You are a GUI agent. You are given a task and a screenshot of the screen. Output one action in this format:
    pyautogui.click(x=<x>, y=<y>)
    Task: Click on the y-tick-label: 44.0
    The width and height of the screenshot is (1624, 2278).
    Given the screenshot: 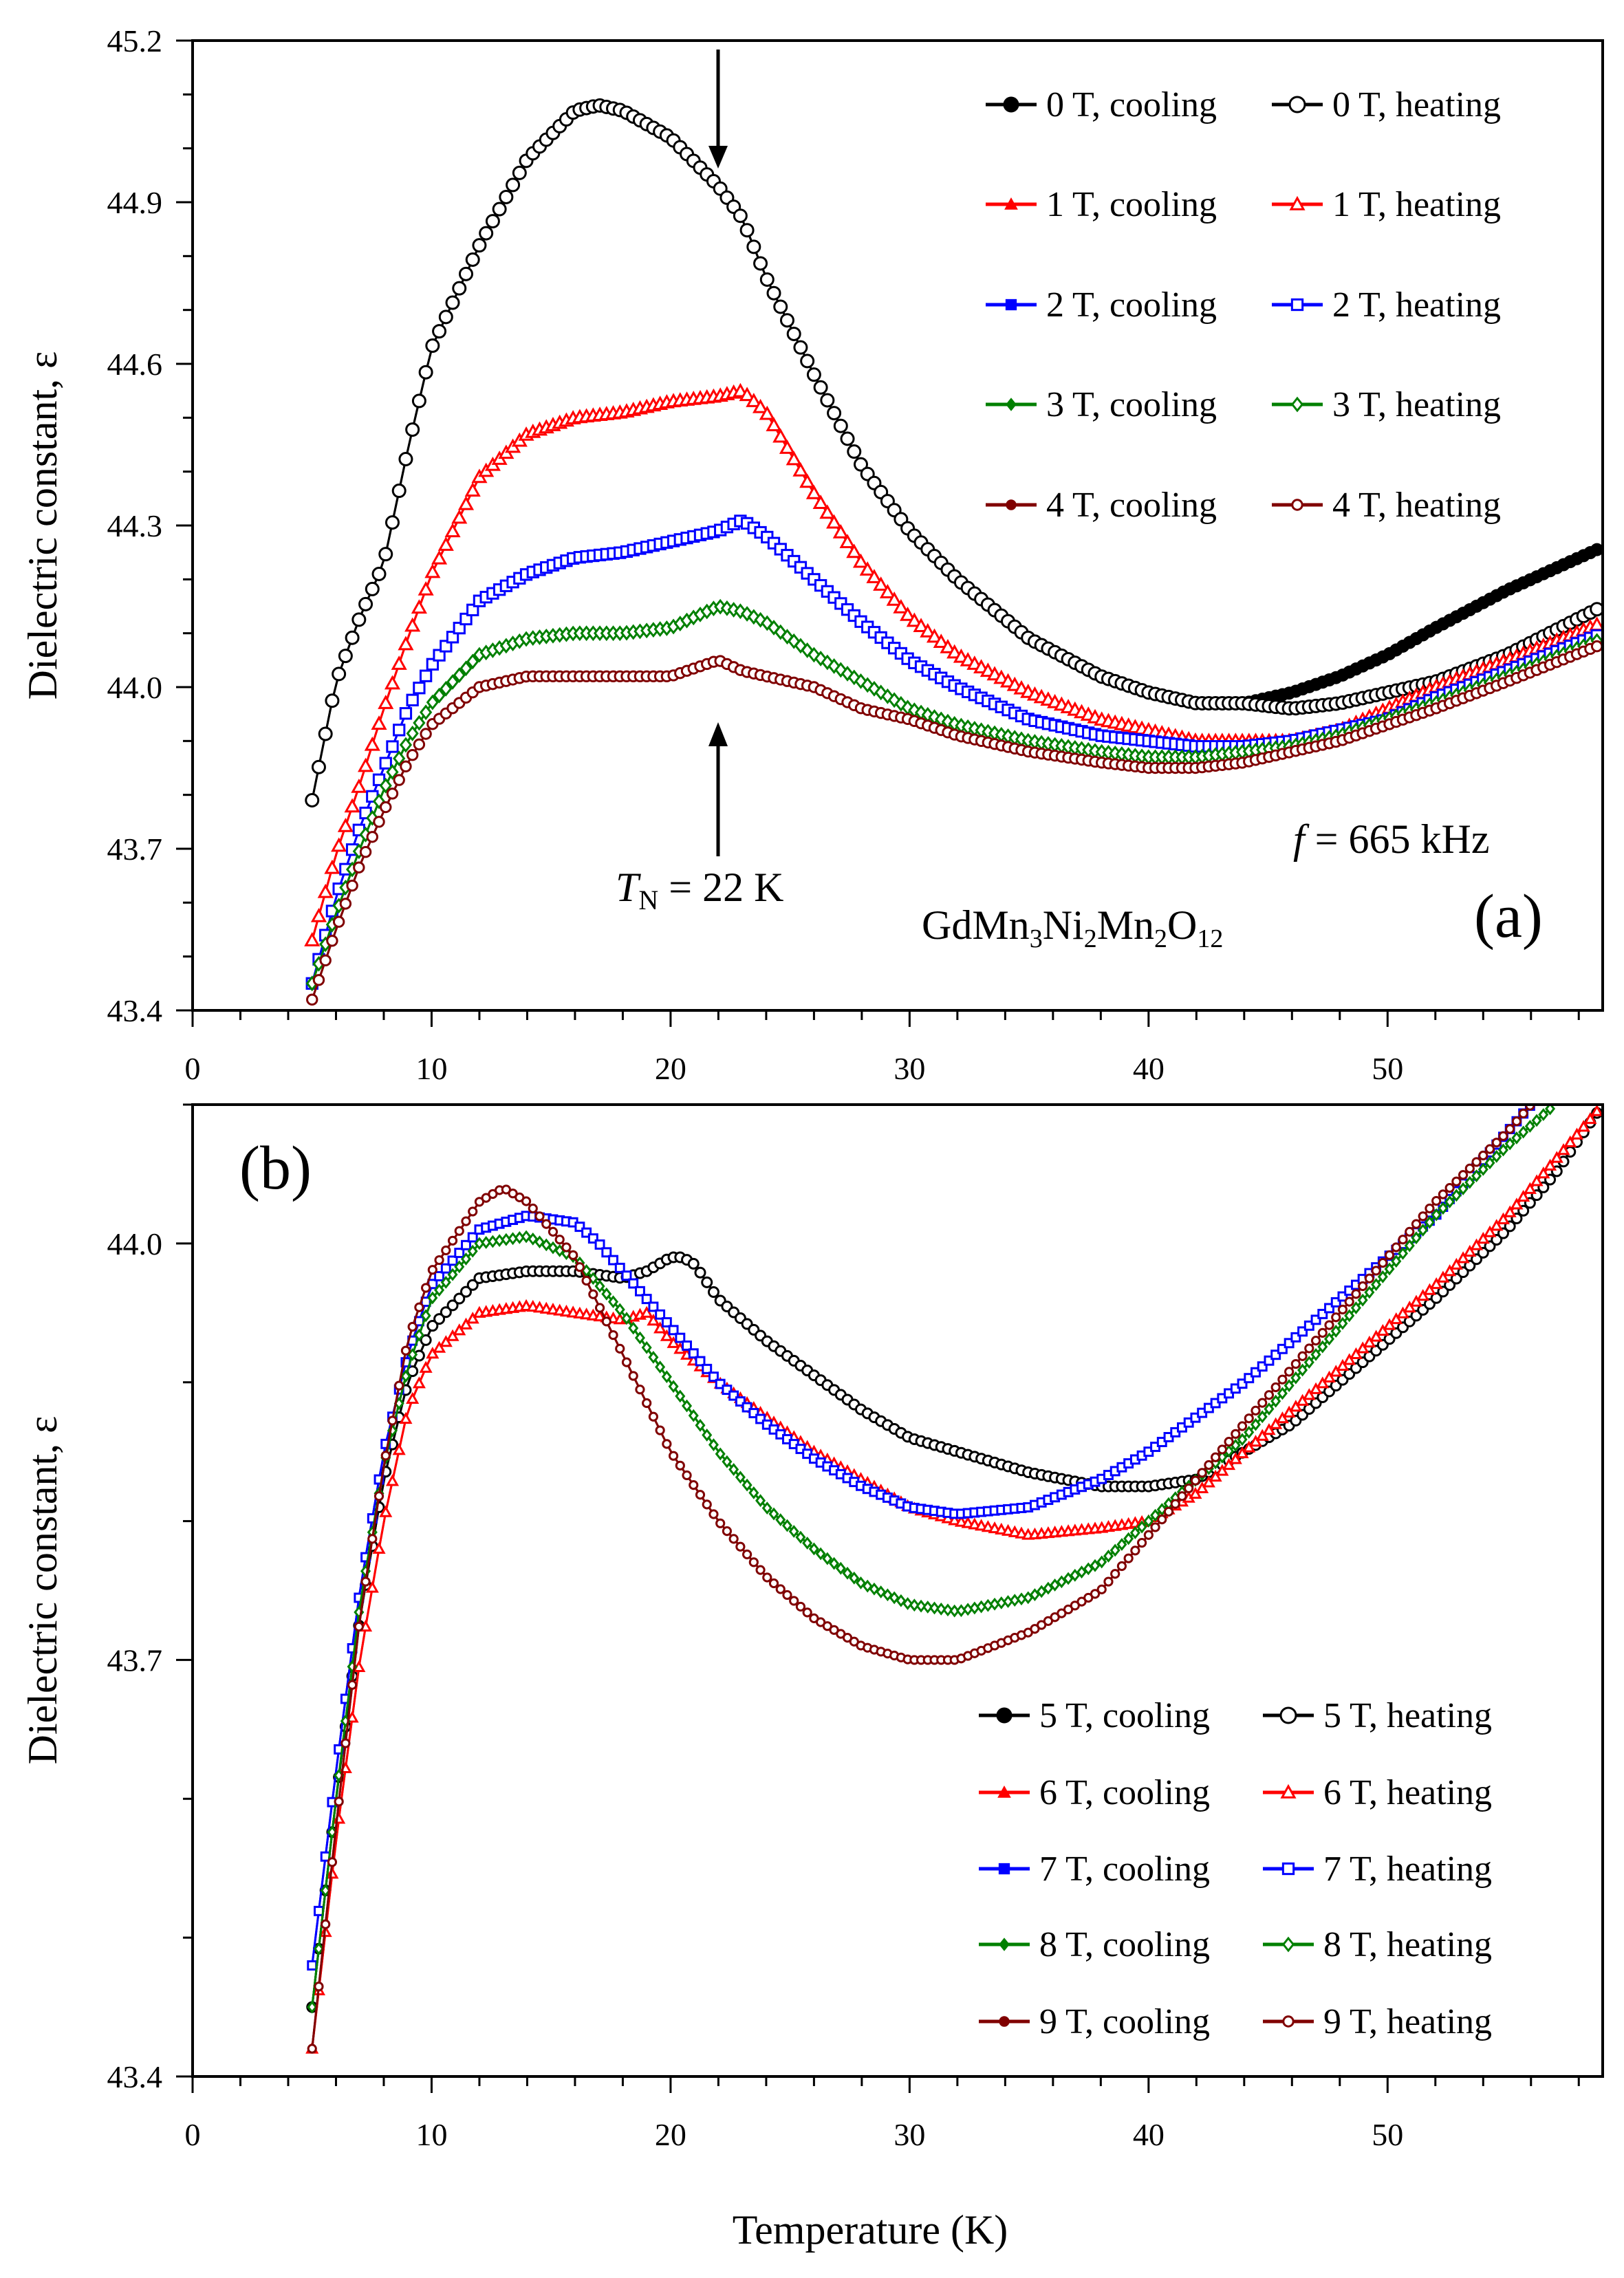 What is the action you would take?
    pyautogui.click(x=135, y=687)
    